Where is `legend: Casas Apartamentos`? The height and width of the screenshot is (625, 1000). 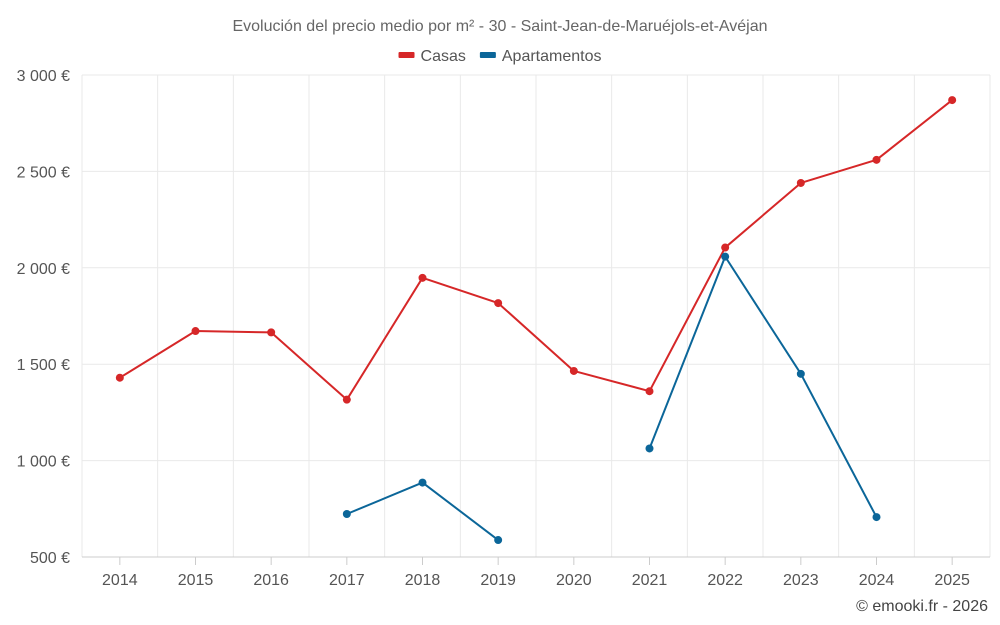
legend: Casas Apartamentos is located at coordinates (500, 56).